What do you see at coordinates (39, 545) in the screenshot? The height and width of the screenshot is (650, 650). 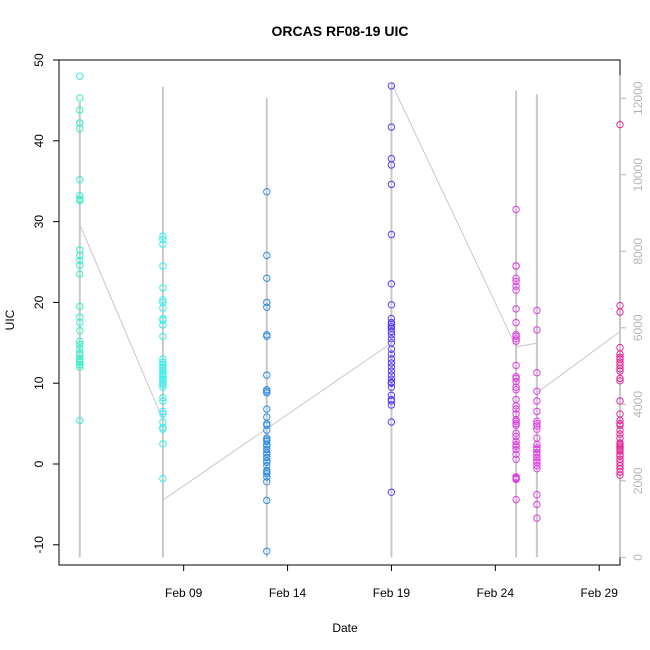 I see `y-left-tick-label: -10` at bounding box center [39, 545].